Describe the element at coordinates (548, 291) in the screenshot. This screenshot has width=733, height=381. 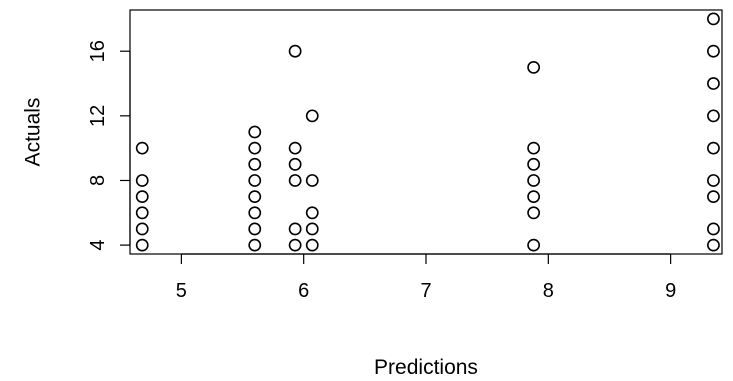
I see `x-tick-label: 8` at that location.